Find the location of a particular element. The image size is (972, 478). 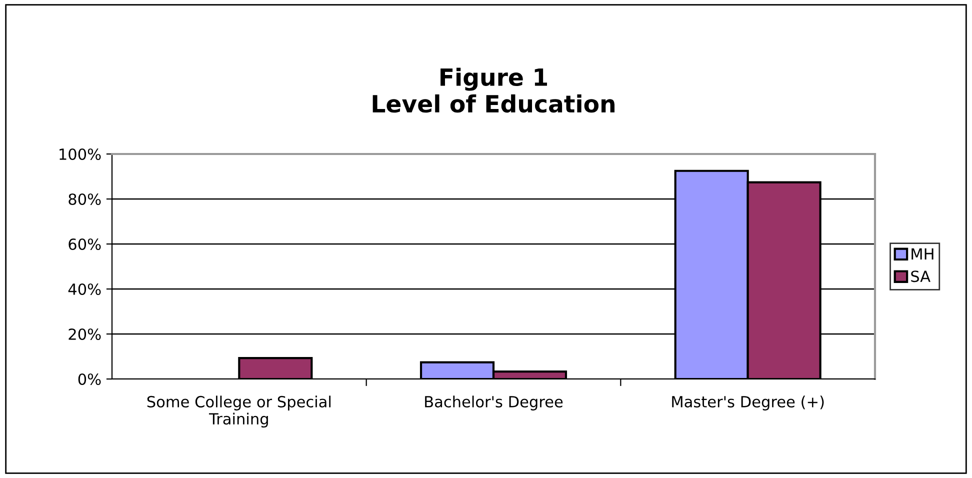

y-tick-label: 100% is located at coordinates (80, 154).